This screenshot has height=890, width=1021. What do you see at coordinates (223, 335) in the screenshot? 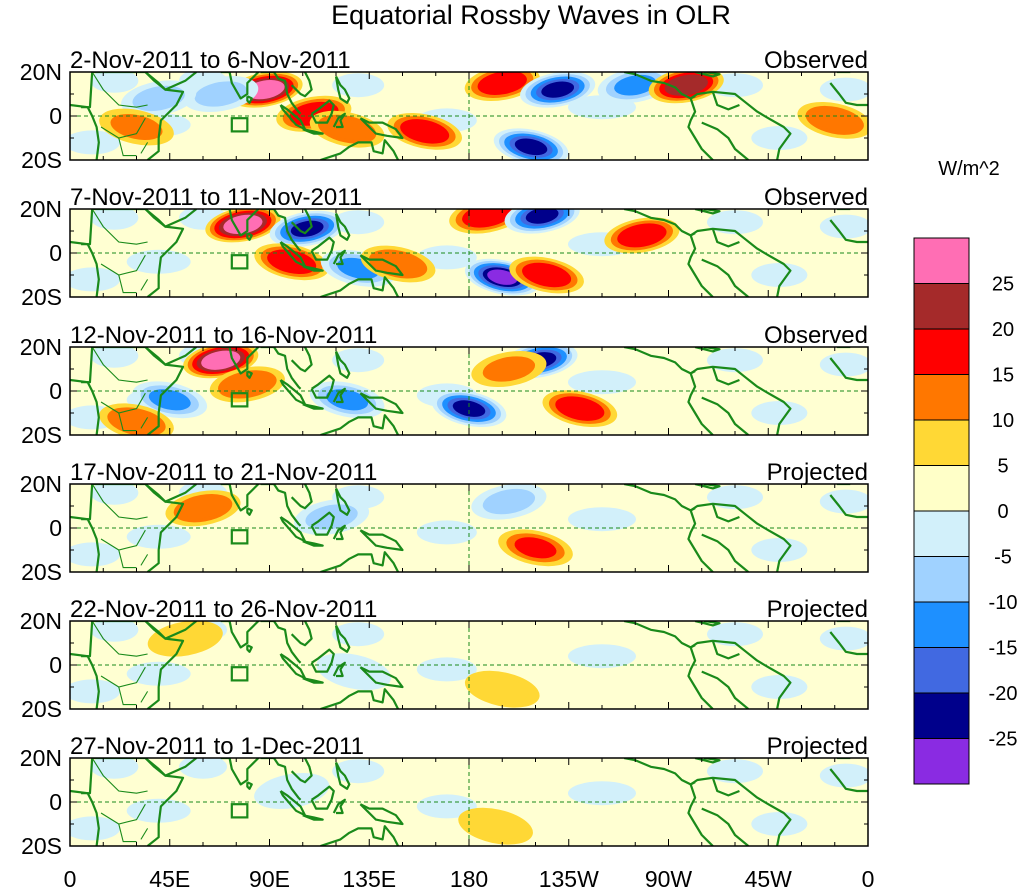
I see `panel-period-label: 12-Nov-2011 to 16-Nov-2011` at bounding box center [223, 335].